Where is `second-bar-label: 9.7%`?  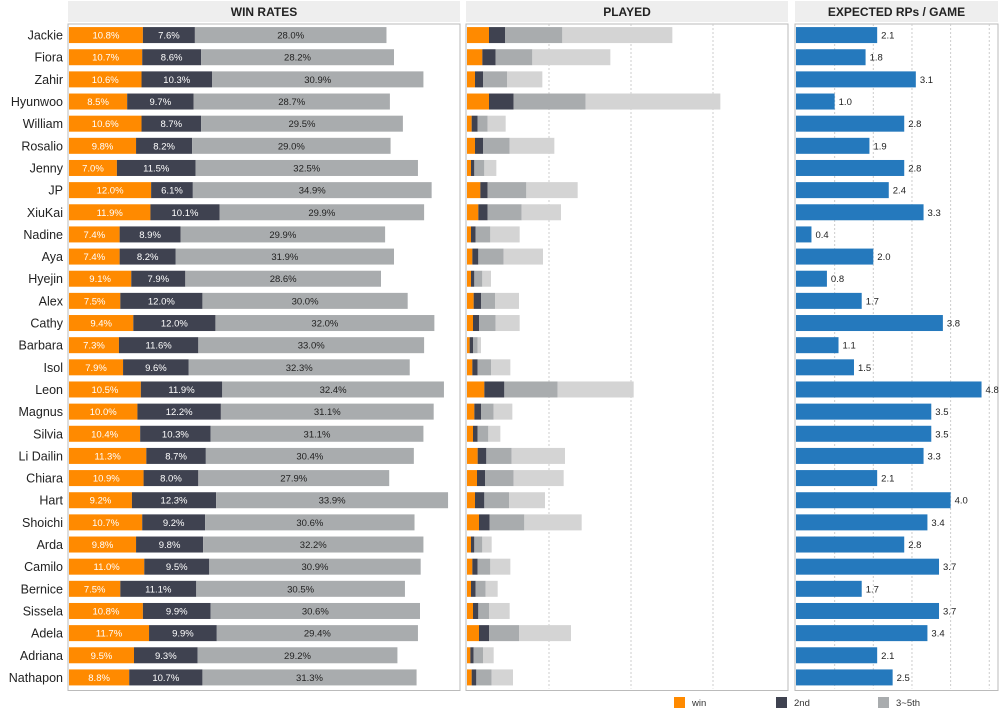 second-bar-label: 9.7% is located at coordinates (161, 102).